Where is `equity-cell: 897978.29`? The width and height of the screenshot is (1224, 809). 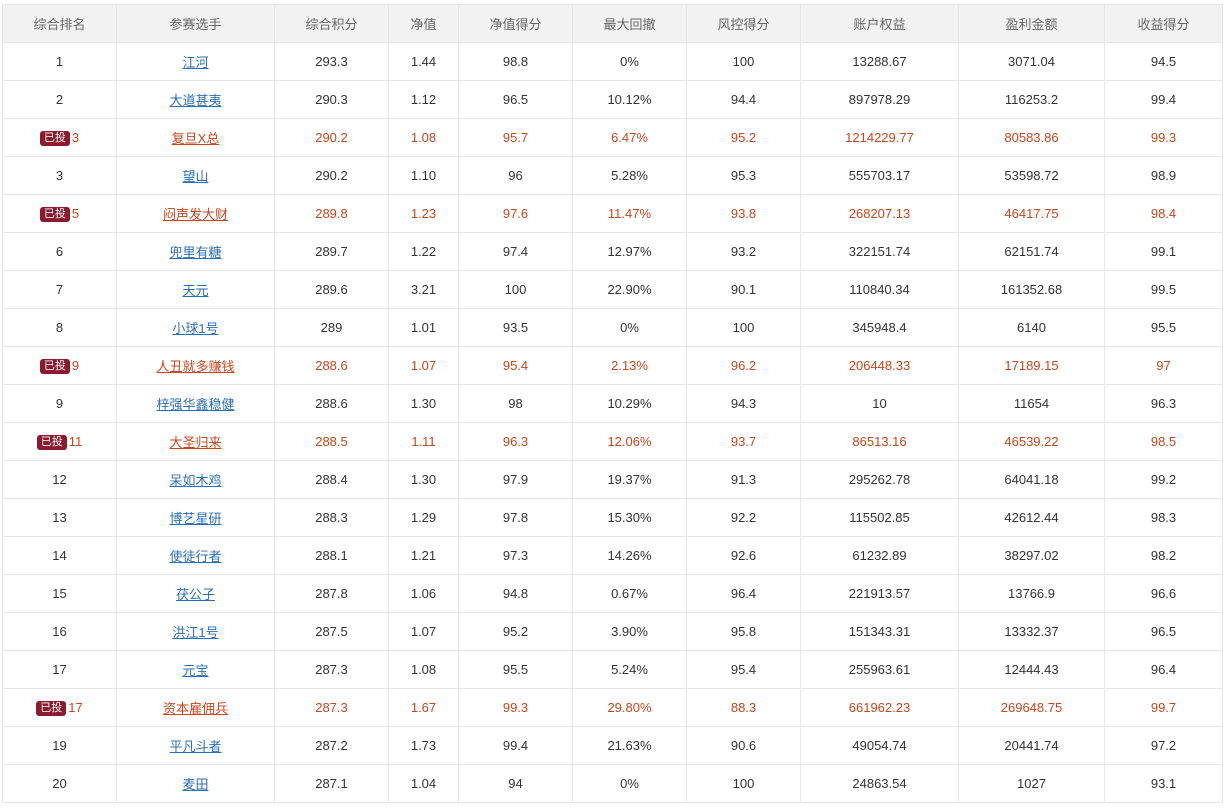 equity-cell: 897978.29 is located at coordinates (879, 99).